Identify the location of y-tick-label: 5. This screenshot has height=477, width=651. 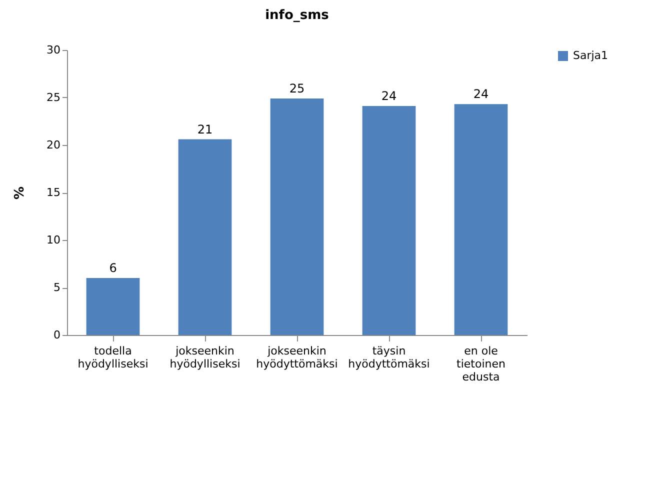
(57, 287).